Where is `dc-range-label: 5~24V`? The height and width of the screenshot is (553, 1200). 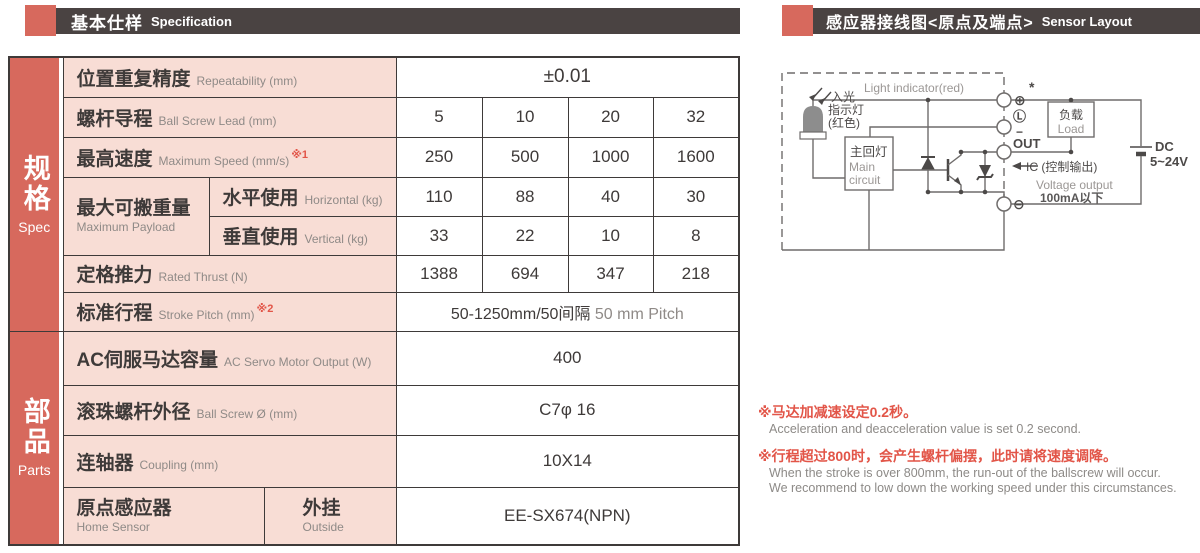
dc-range-label: 5~24V is located at coordinates (1169, 161).